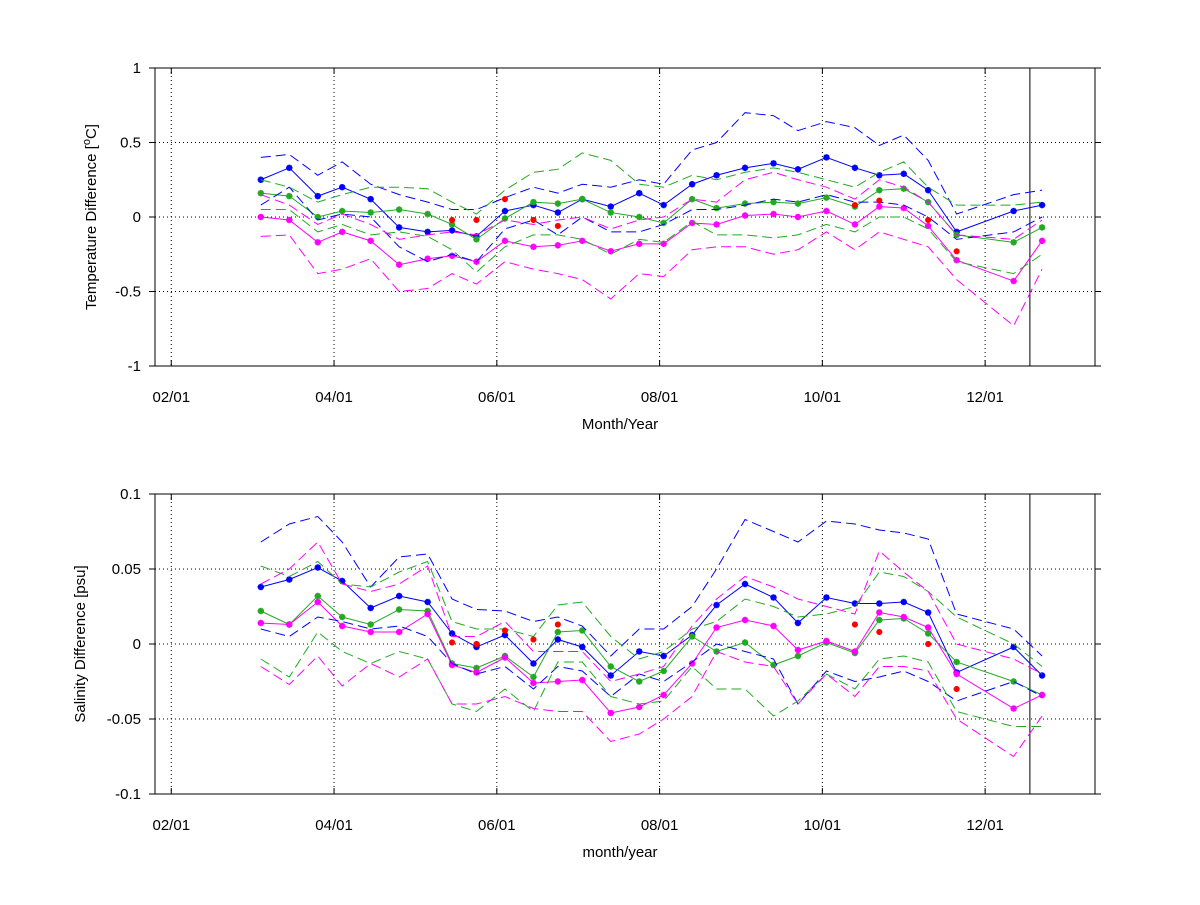 Image resolution: width=1200 pixels, height=905 pixels. What do you see at coordinates (985, 397) in the screenshot?
I see `x-tick-label: 12/01` at bounding box center [985, 397].